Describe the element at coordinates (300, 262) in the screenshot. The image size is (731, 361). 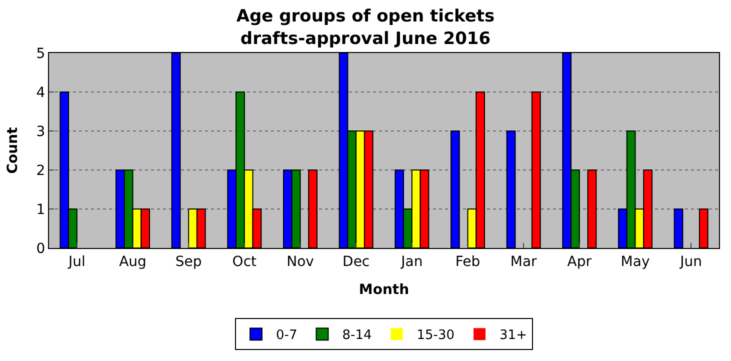
I see `x-tick-label: Nov` at that location.